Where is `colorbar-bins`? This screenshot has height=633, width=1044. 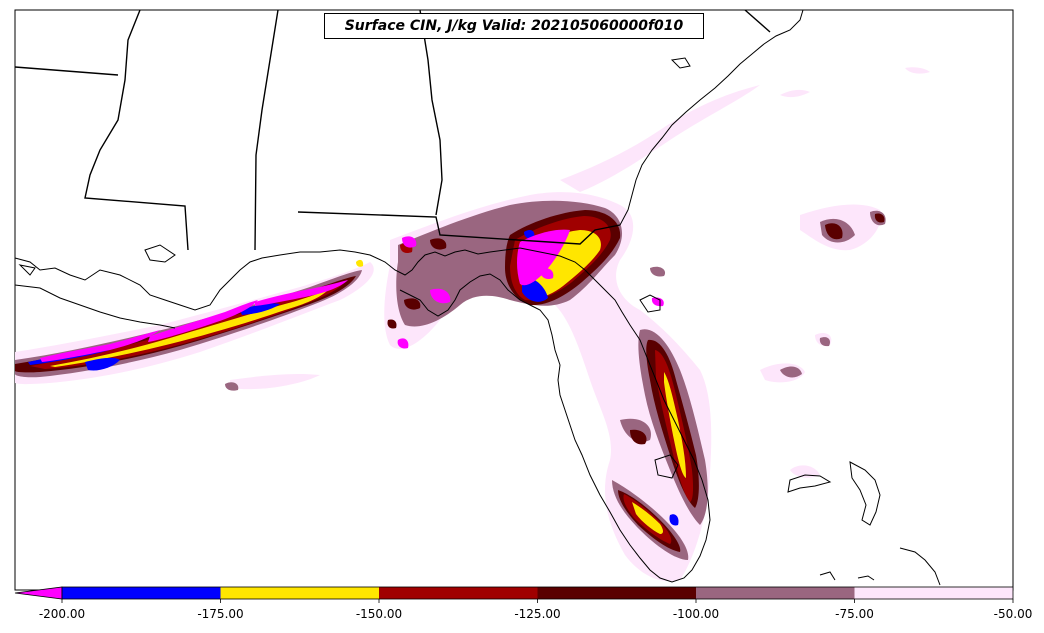 colorbar-bins is located at coordinates (537, 593).